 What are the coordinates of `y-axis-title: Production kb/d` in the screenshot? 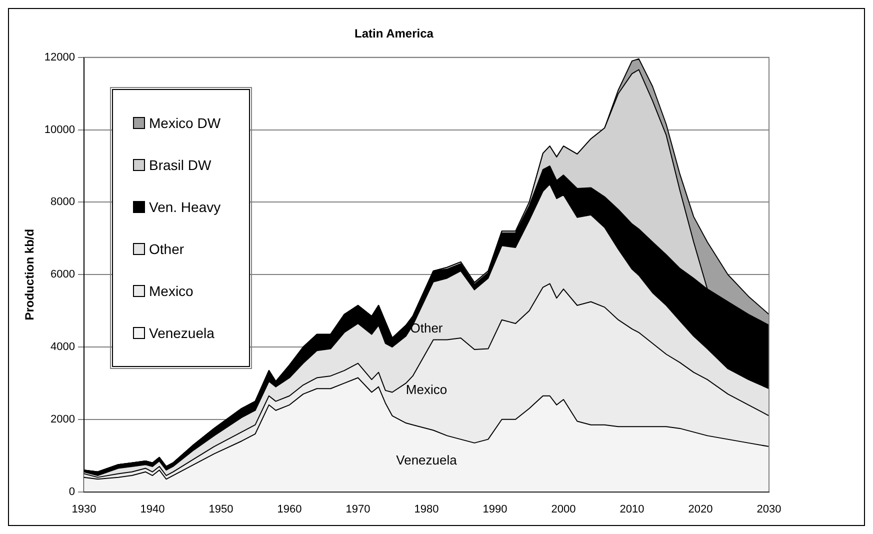 It's located at (29, 274).